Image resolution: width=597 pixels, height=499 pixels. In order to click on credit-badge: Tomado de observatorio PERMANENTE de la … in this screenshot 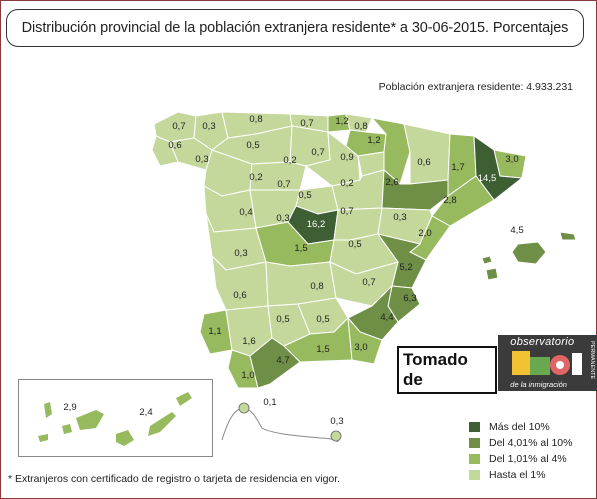, I will do `click(497, 364)`.